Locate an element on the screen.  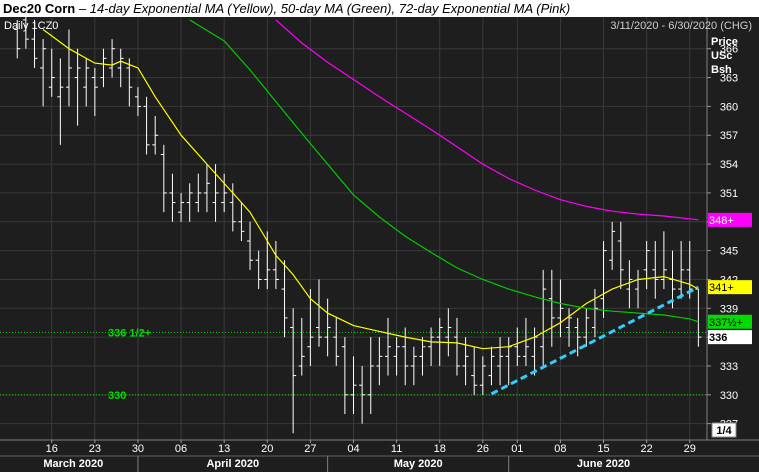
y-tick-label: 366 is located at coordinates (729, 50).